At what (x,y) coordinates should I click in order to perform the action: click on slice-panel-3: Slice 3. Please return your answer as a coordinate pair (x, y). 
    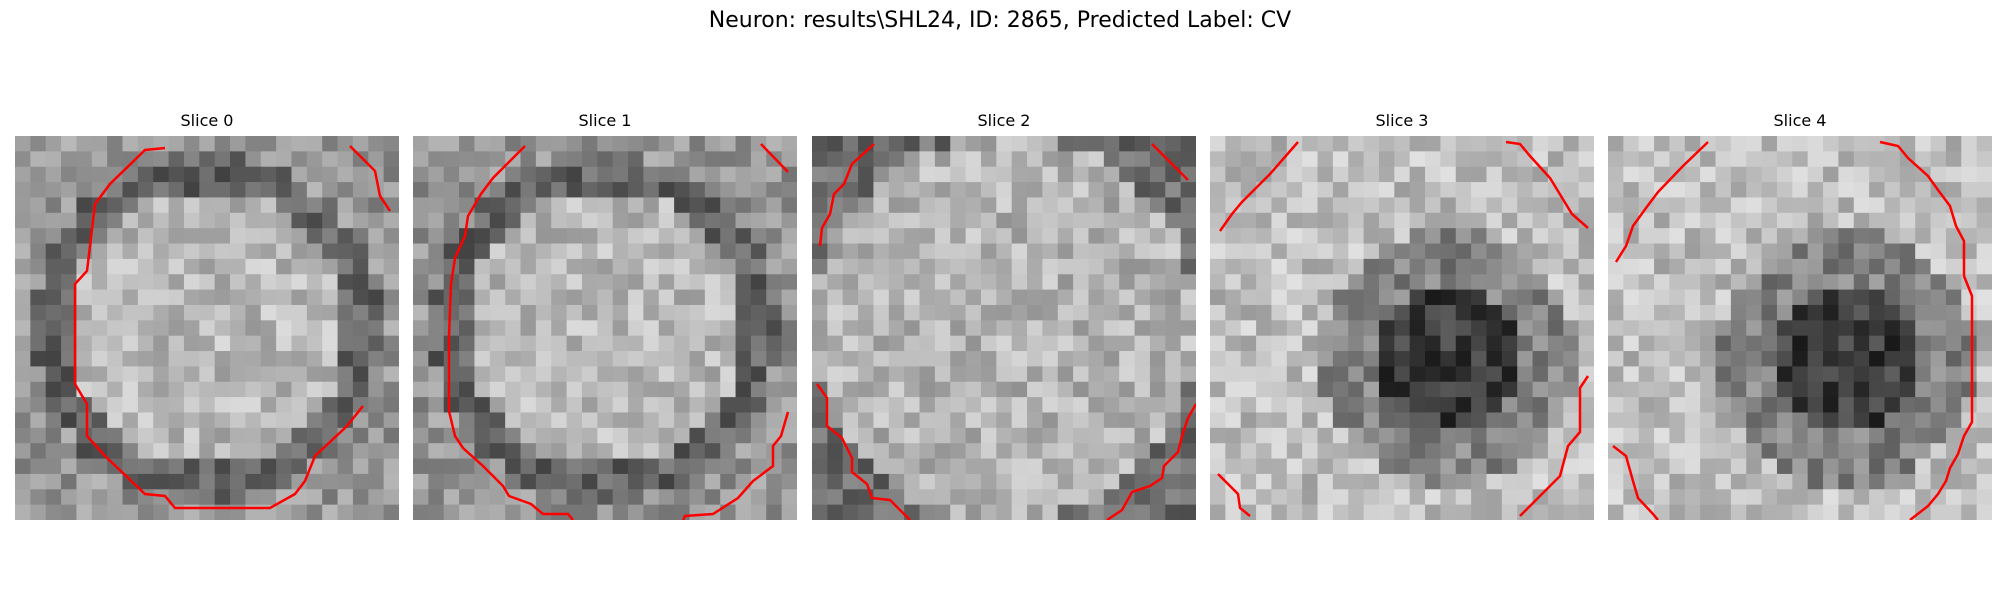
    Looking at the image, I should click on (1402, 315).